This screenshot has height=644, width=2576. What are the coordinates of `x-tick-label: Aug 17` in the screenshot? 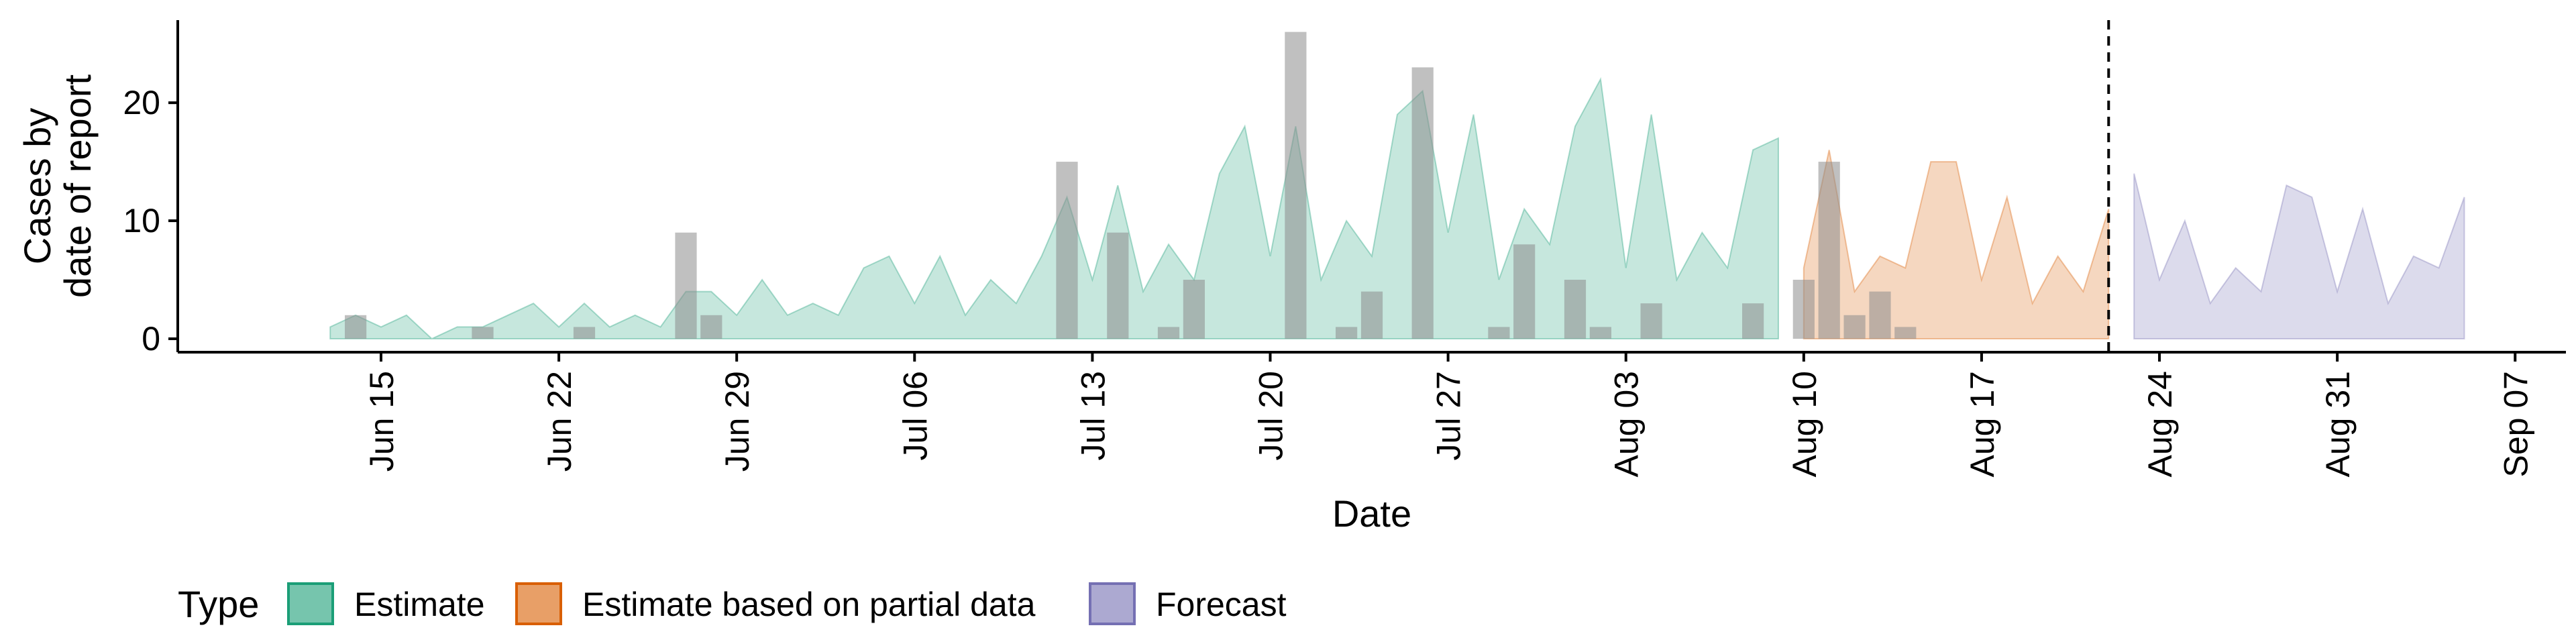 It's located at (1982, 424).